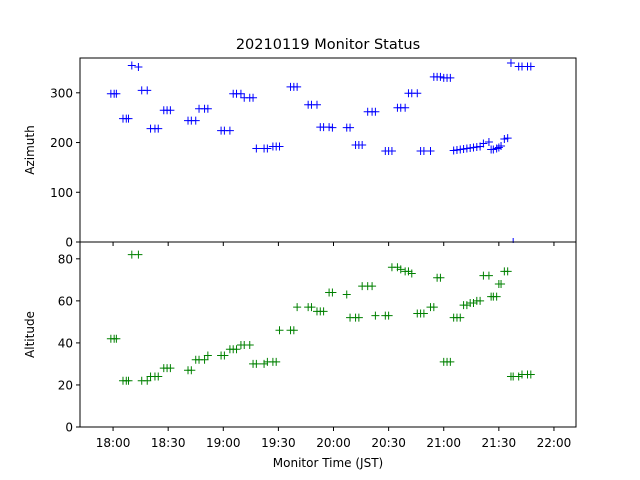 The width and height of the screenshot is (640, 480). What do you see at coordinates (69, 428) in the screenshot?
I see `altitude-ytick-label: 0` at bounding box center [69, 428].